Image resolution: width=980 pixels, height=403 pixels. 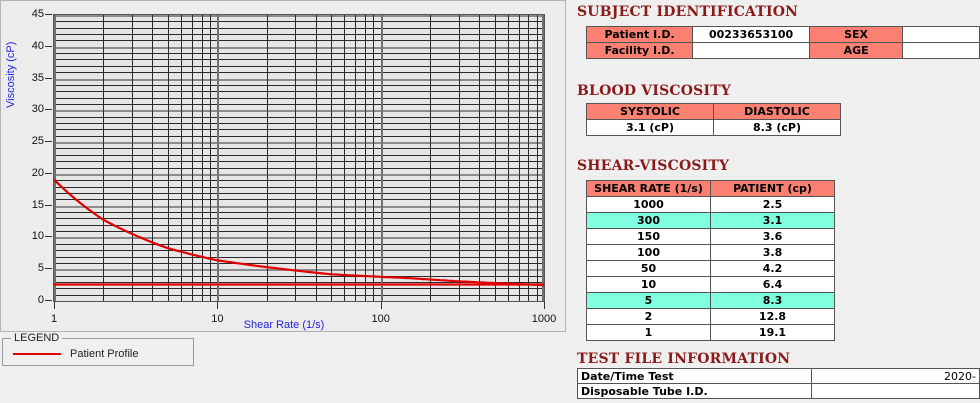 What do you see at coordinates (895, 391) in the screenshot?
I see `test-file-field-value` at bounding box center [895, 391].